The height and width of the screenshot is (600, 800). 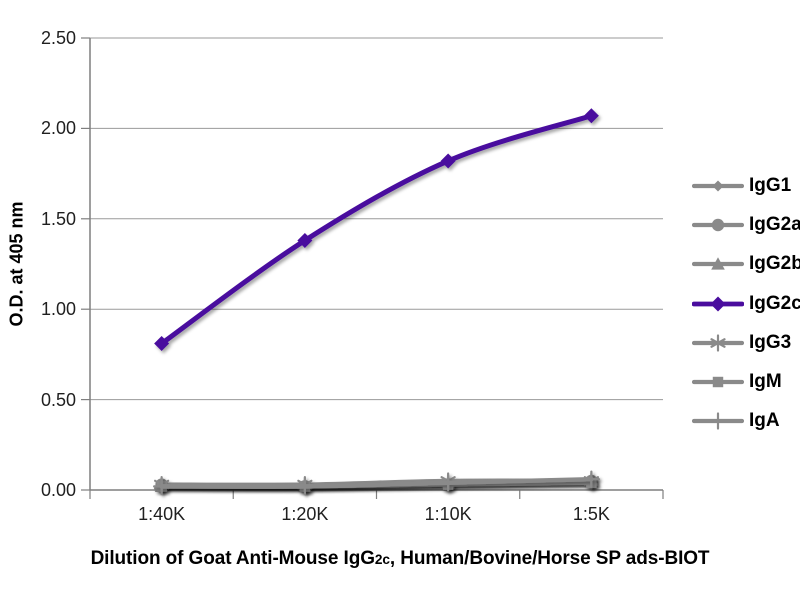 I want to click on diamond-small-marker-icon, so click(x=718, y=186).